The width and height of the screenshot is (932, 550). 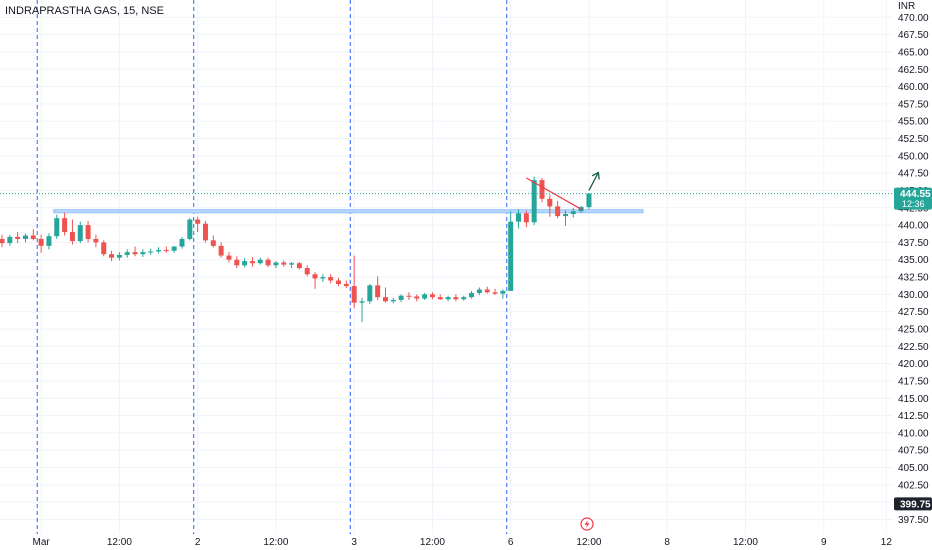 I want to click on y-tick-label: 435.00, so click(x=913, y=260).